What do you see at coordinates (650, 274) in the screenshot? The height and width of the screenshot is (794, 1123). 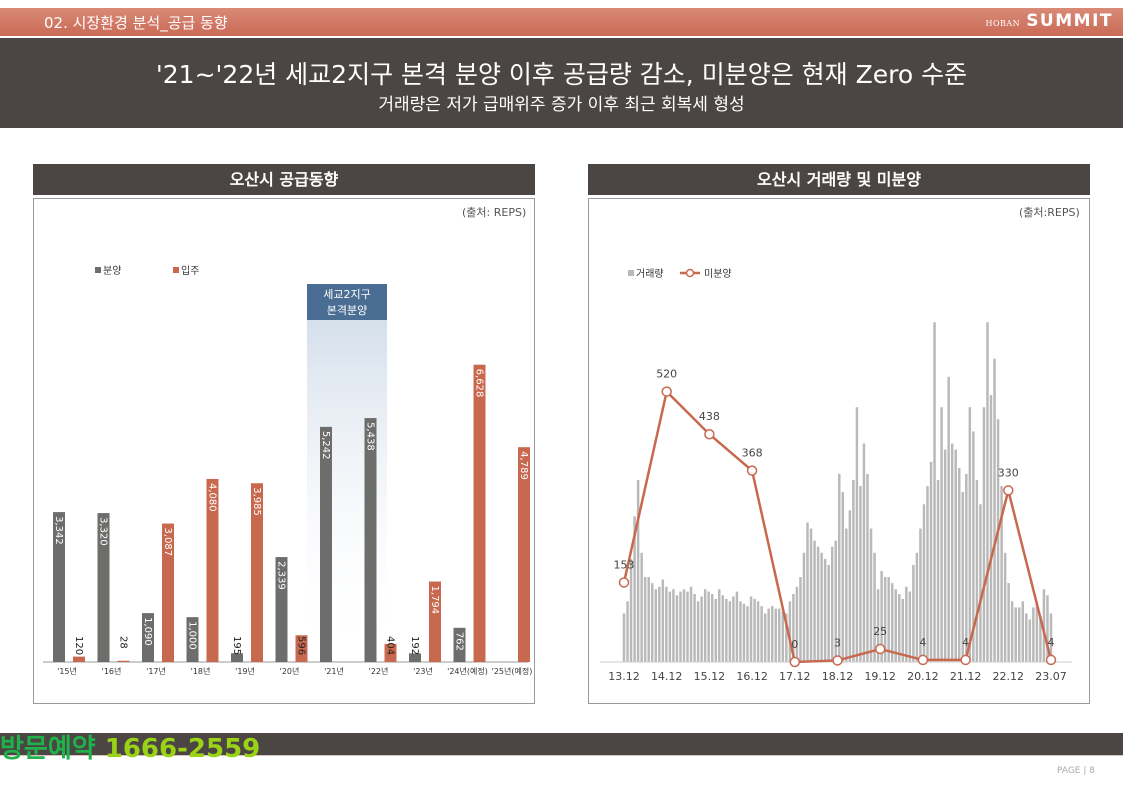 I see `legend-label-거래량: 거래량` at bounding box center [650, 274].